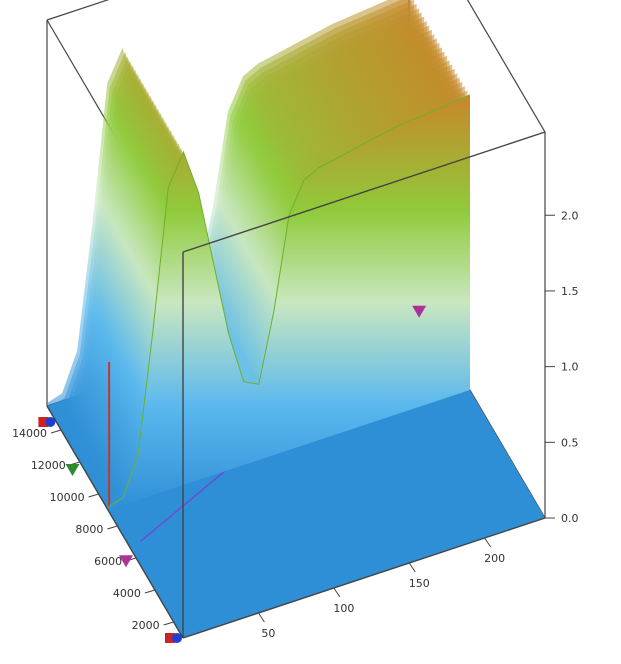 The height and width of the screenshot is (664, 621). Describe the element at coordinates (494, 558) in the screenshot. I see `x-tick-label: 200` at that location.